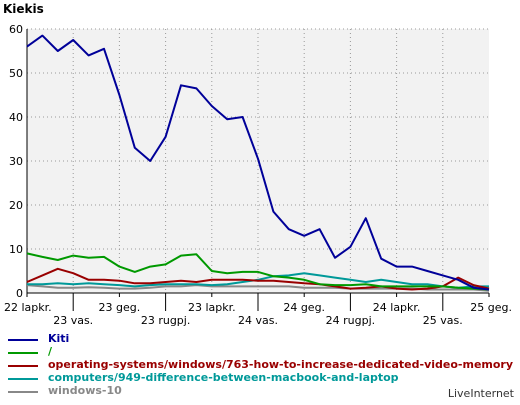  Describe the element at coordinates (258, 279) in the screenshot. I see `series-line-operating-systems-windows-763-how-to-inc` at that location.